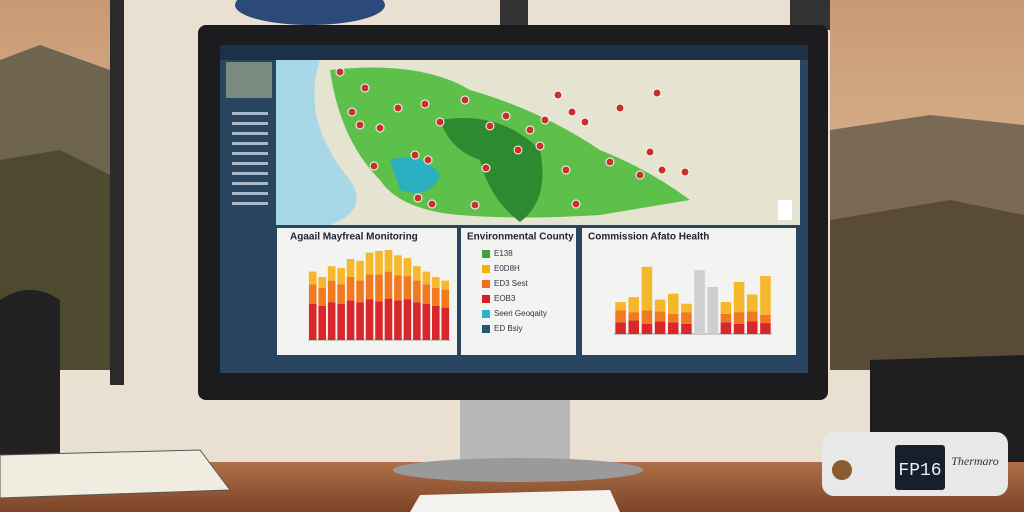 Image resolution: width=1024 pixels, height=517 pixels. What do you see at coordinates (512, 138) in the screenshot?
I see `pins` at bounding box center [512, 138].